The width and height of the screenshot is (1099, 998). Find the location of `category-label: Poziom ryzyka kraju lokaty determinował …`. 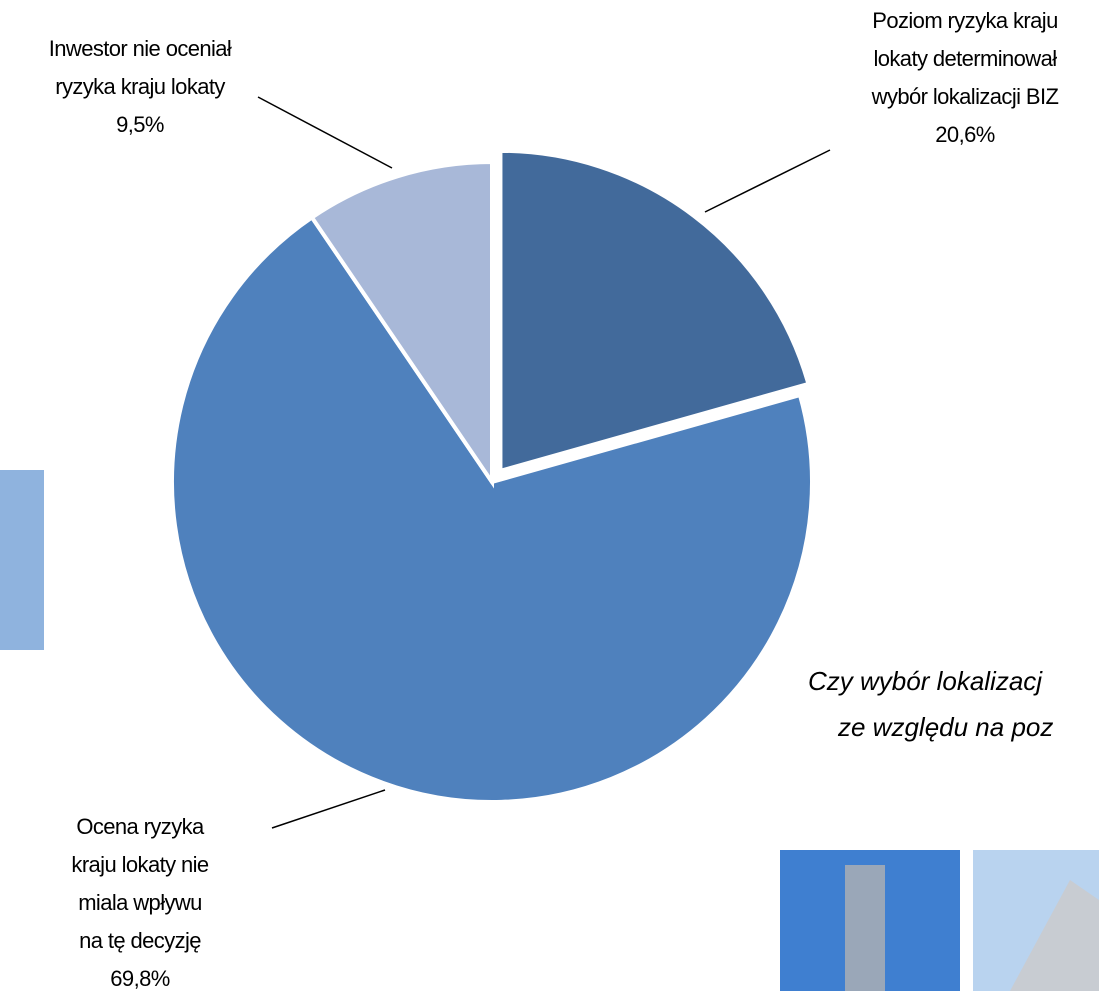

category-label: Poziom ryzyka kraju lokaty determinował … is located at coordinates (965, 58).